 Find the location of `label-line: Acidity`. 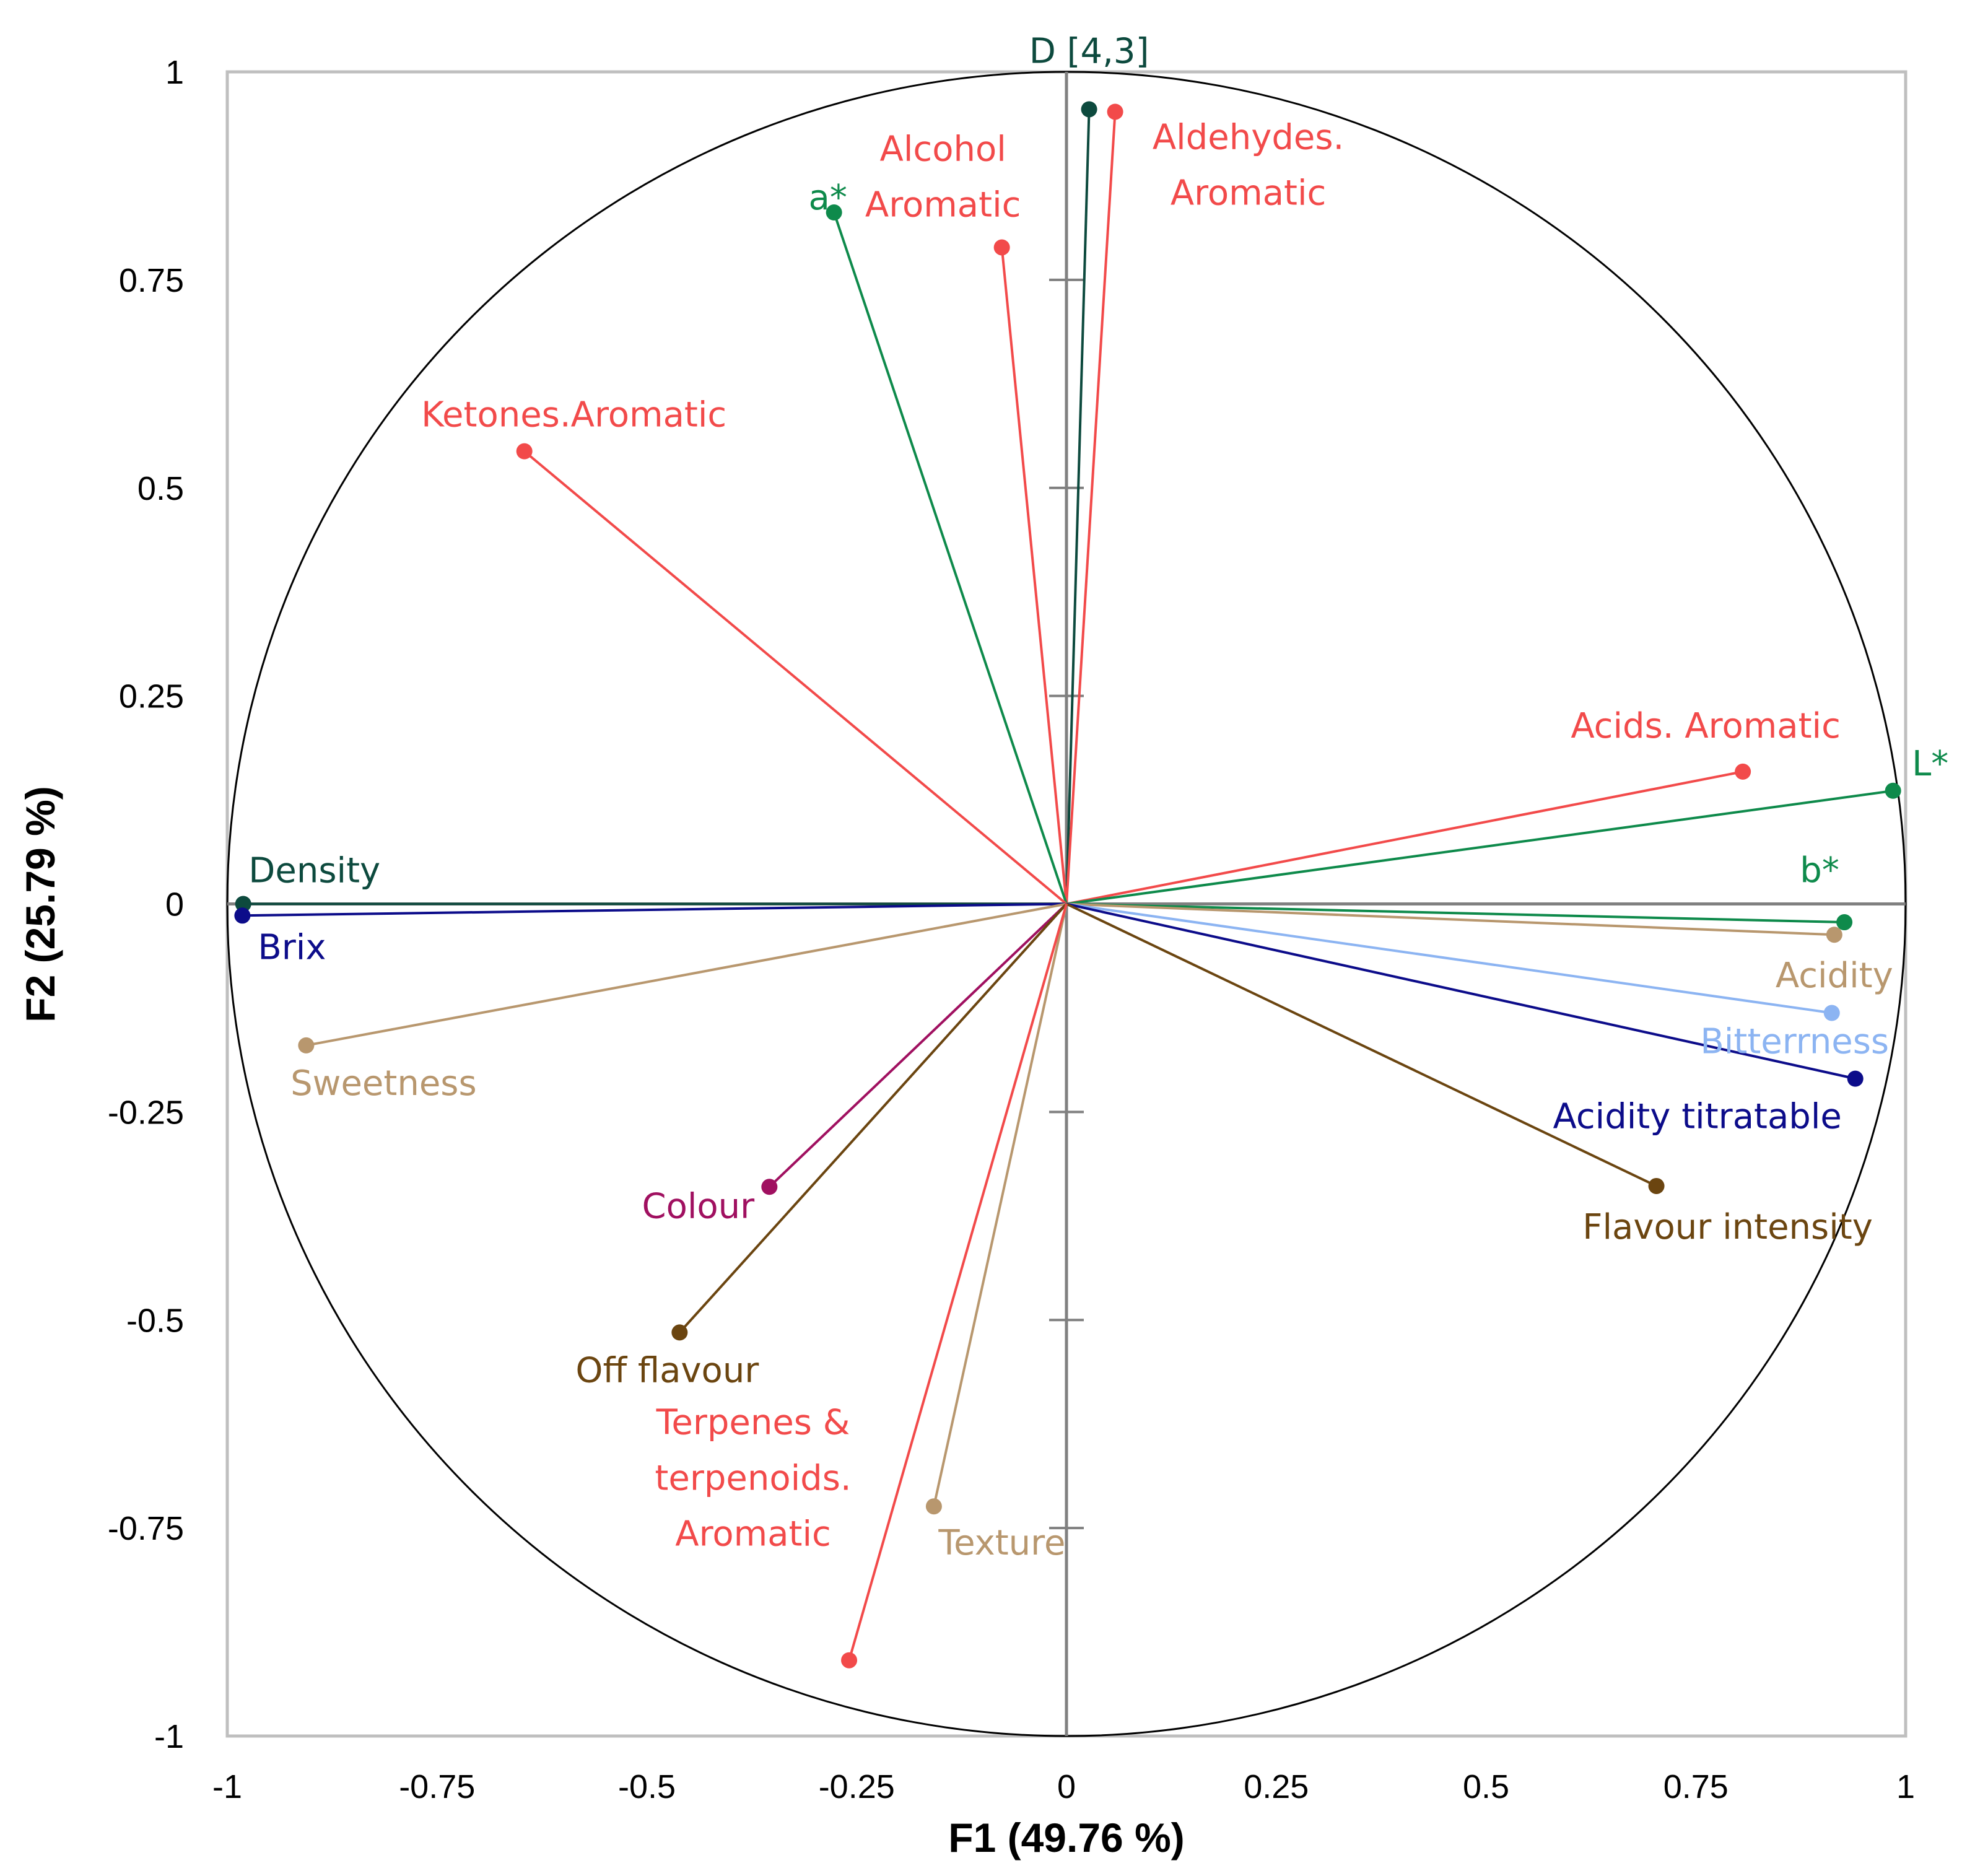

label-line: Acidity is located at coordinates (1834, 976).